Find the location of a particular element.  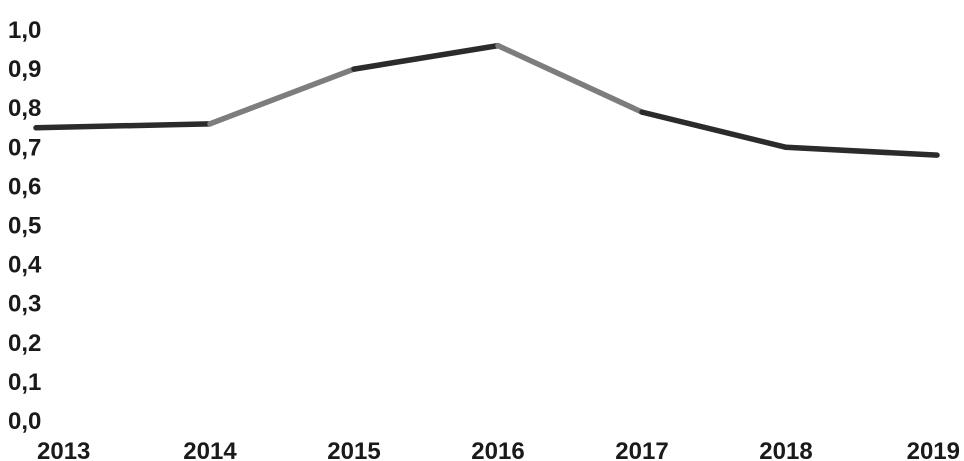

y-tick-label: 0,3 is located at coordinates (24, 304).